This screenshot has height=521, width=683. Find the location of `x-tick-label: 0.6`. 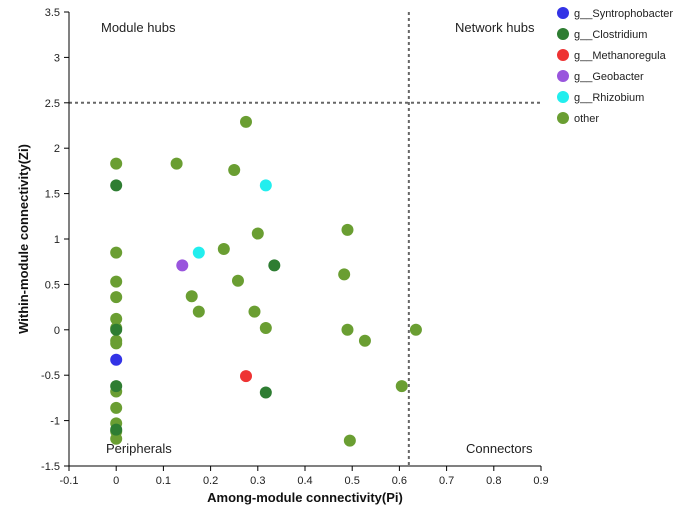

x-tick-label: 0.6 is located at coordinates (399, 481).